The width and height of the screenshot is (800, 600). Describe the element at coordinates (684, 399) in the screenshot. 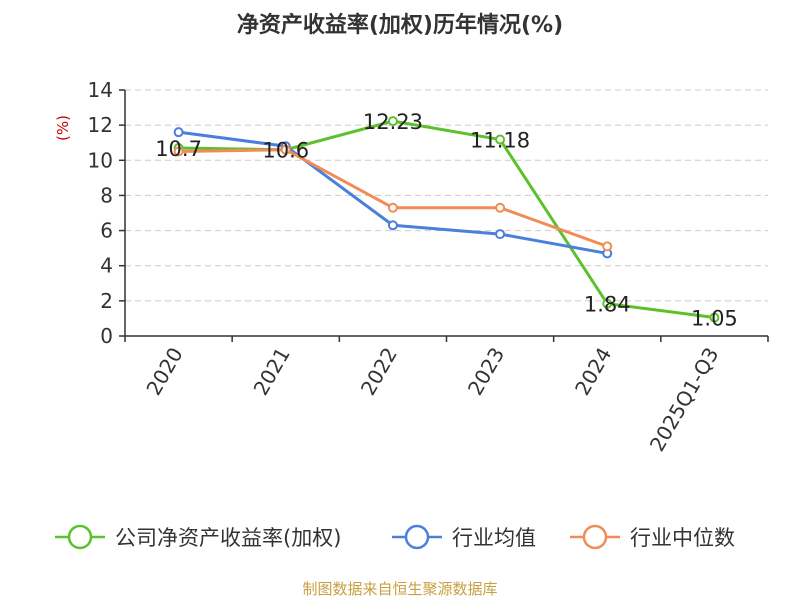

I see `x-tick-label: 2025Q1-Q3` at that location.